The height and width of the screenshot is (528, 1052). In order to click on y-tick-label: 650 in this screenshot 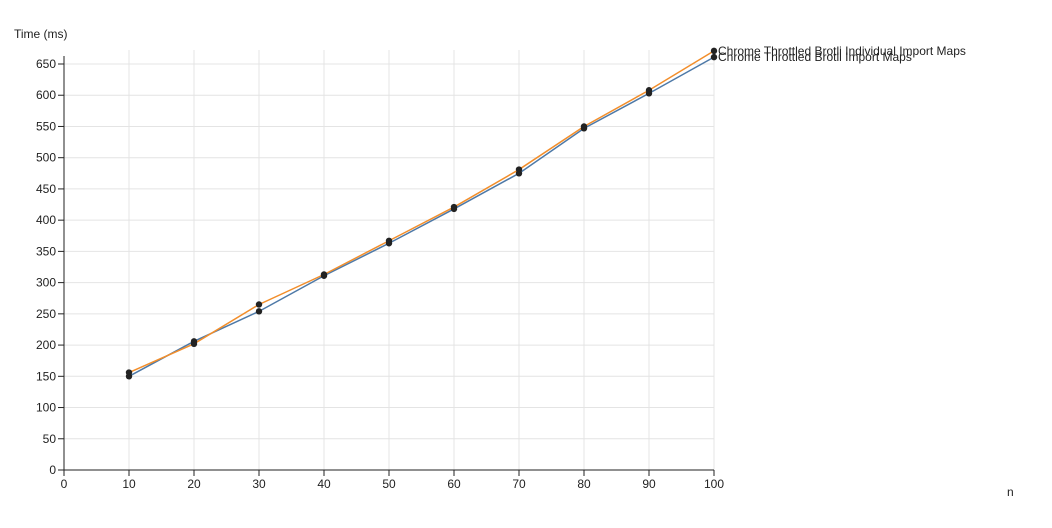, I will do `click(46, 64)`.